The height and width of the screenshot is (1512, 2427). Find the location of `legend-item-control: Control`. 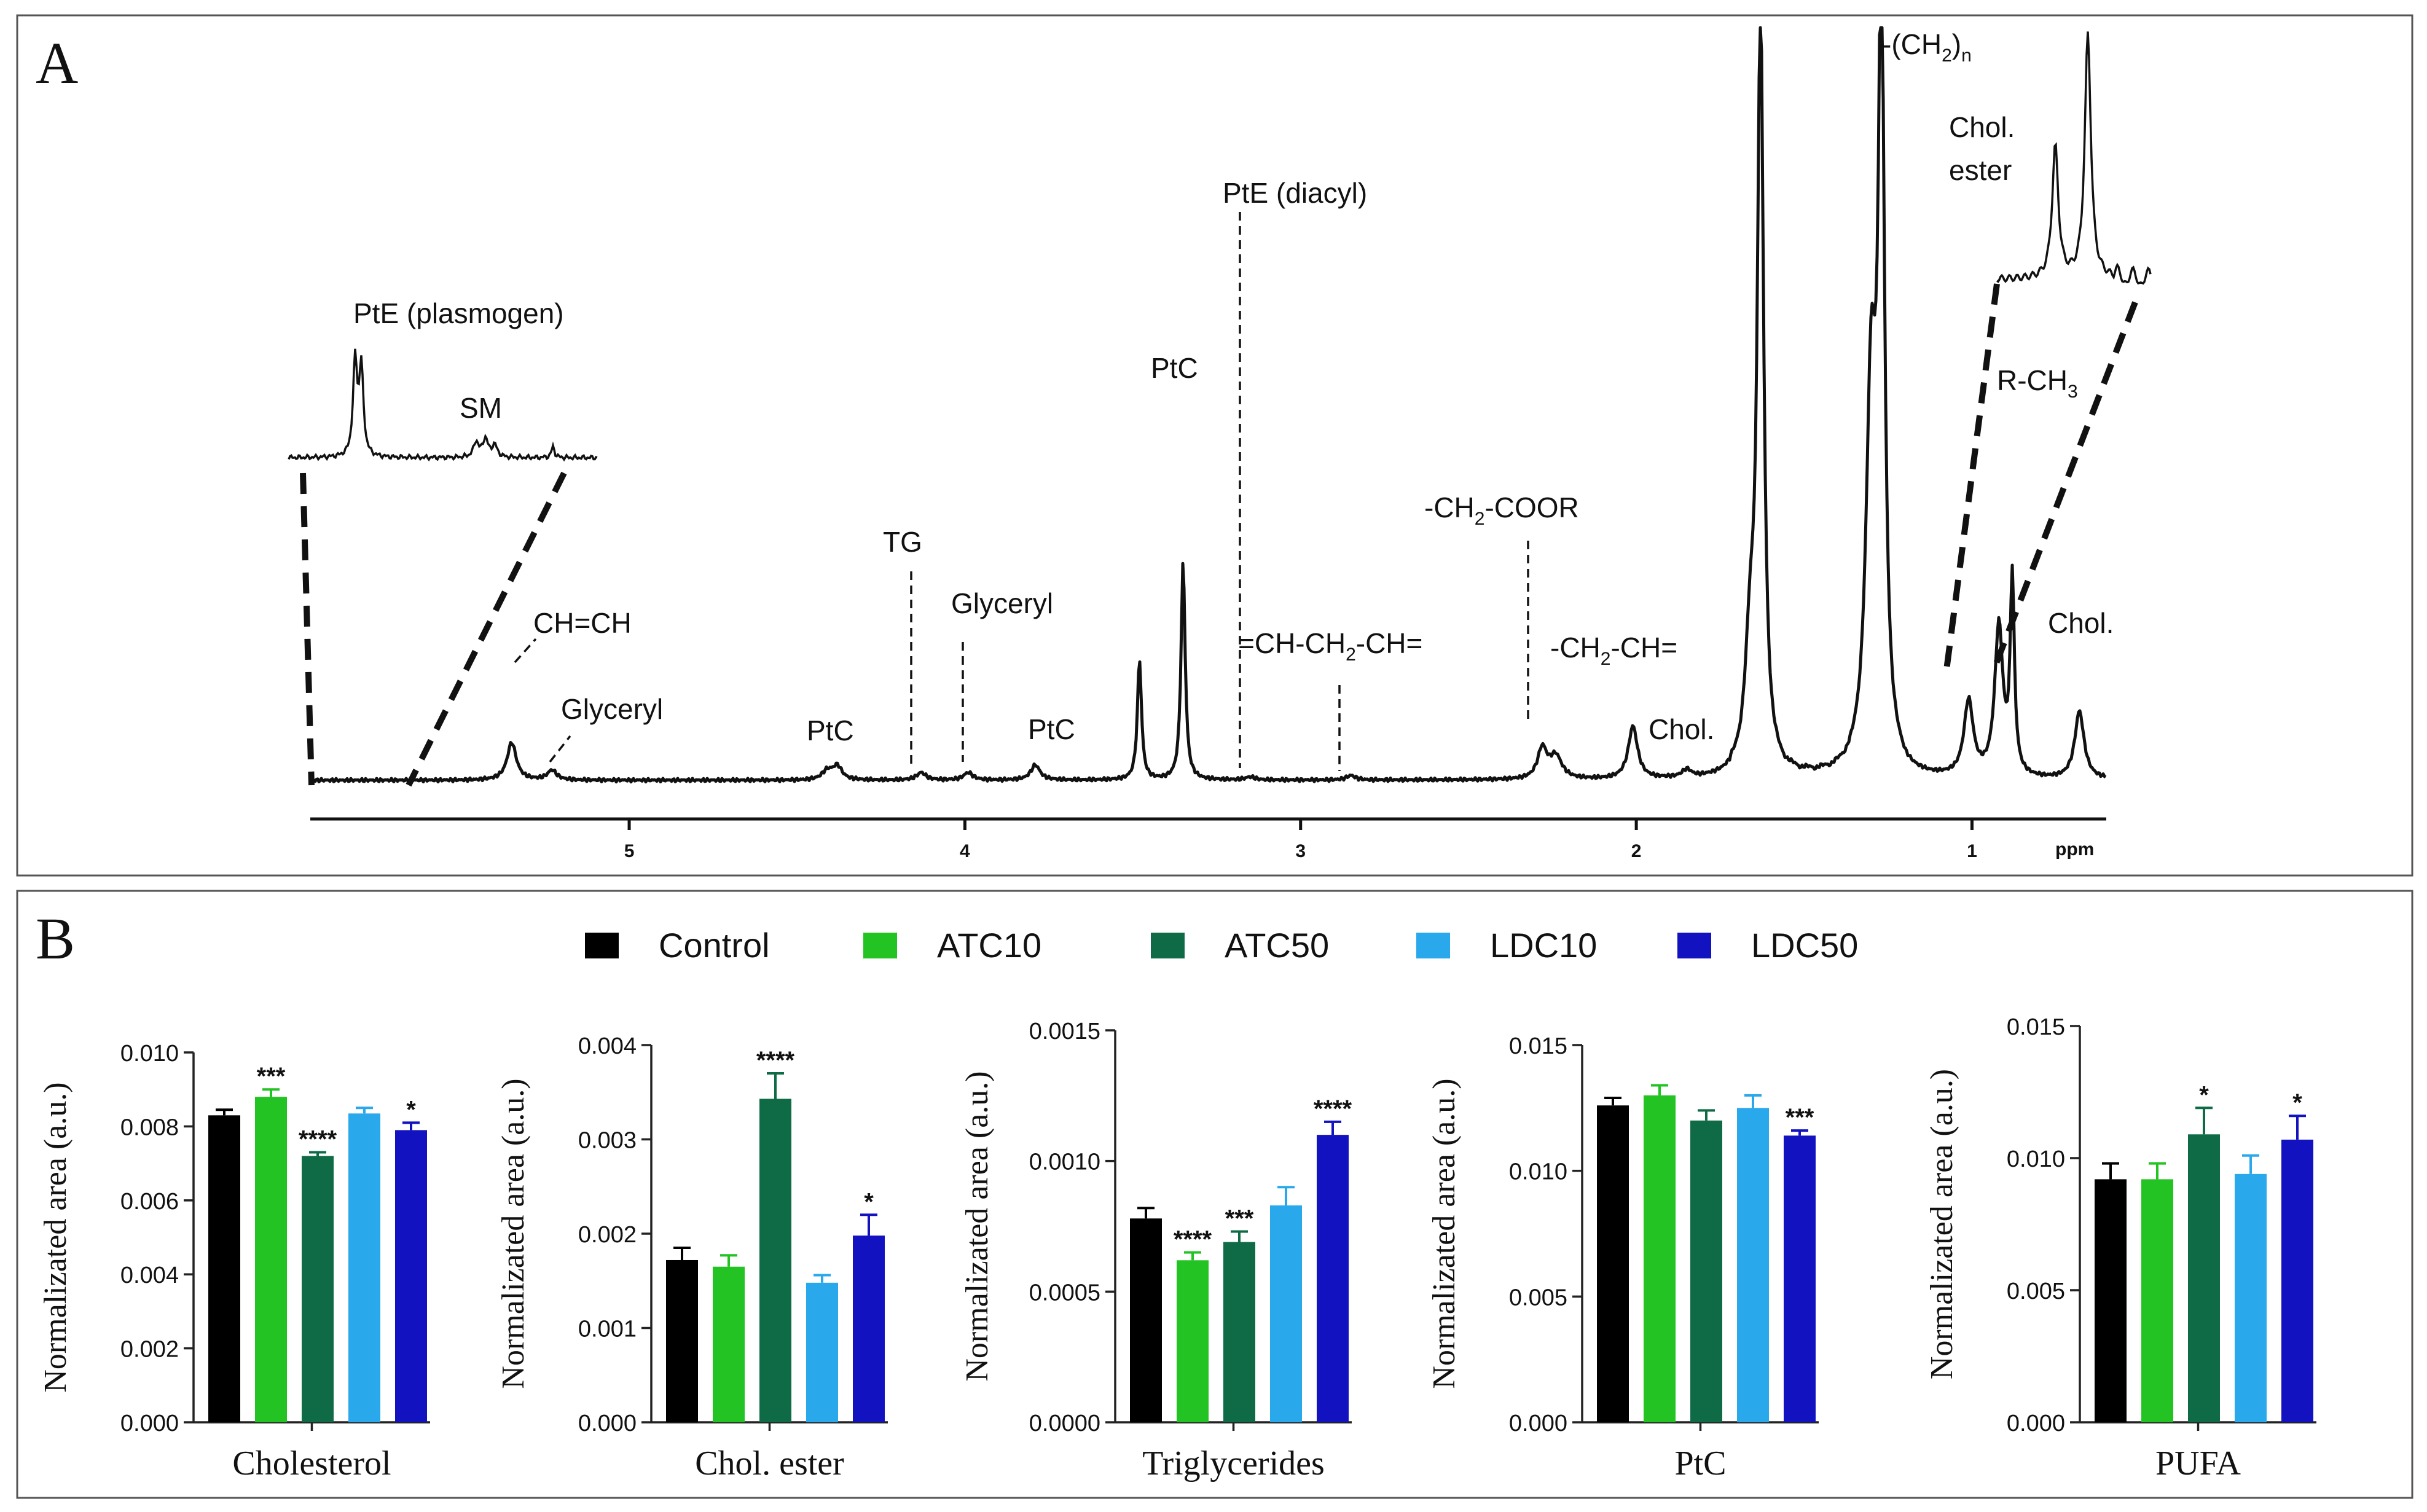

legend-item-control: Control is located at coordinates (677, 945).